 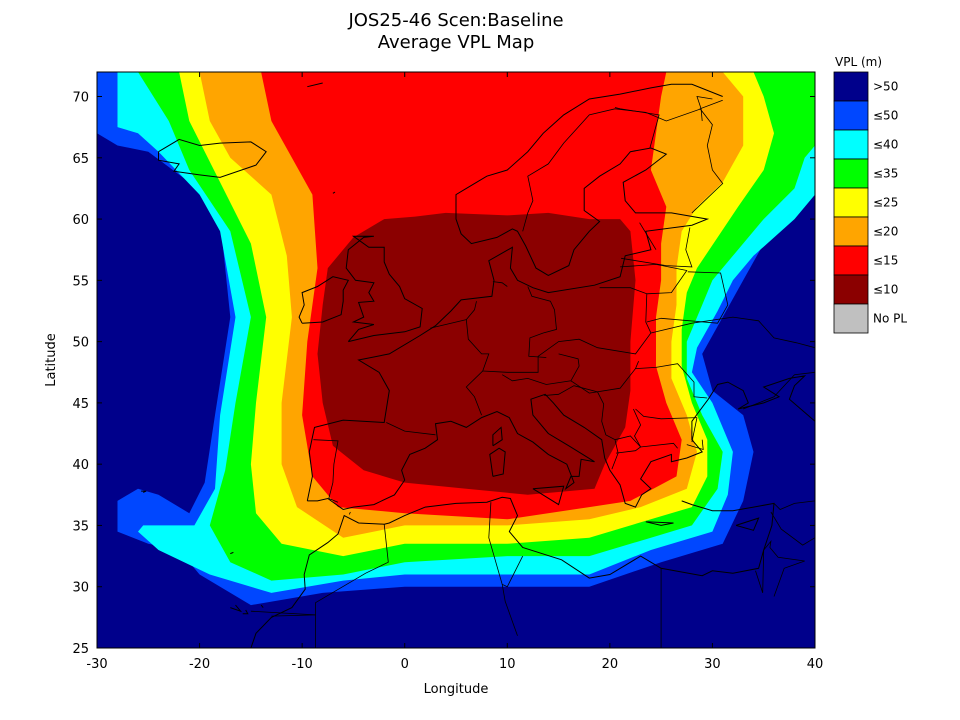 I want to click on x-tick-label-2: -10, so click(x=302, y=664).